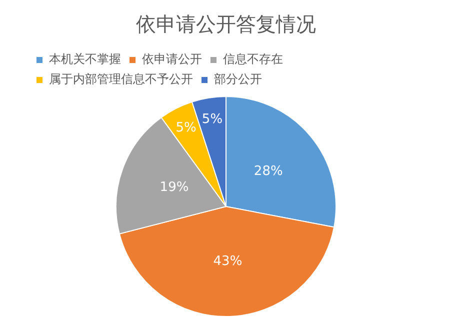  I want to click on legend-label: 依申请公开, so click(172, 59).